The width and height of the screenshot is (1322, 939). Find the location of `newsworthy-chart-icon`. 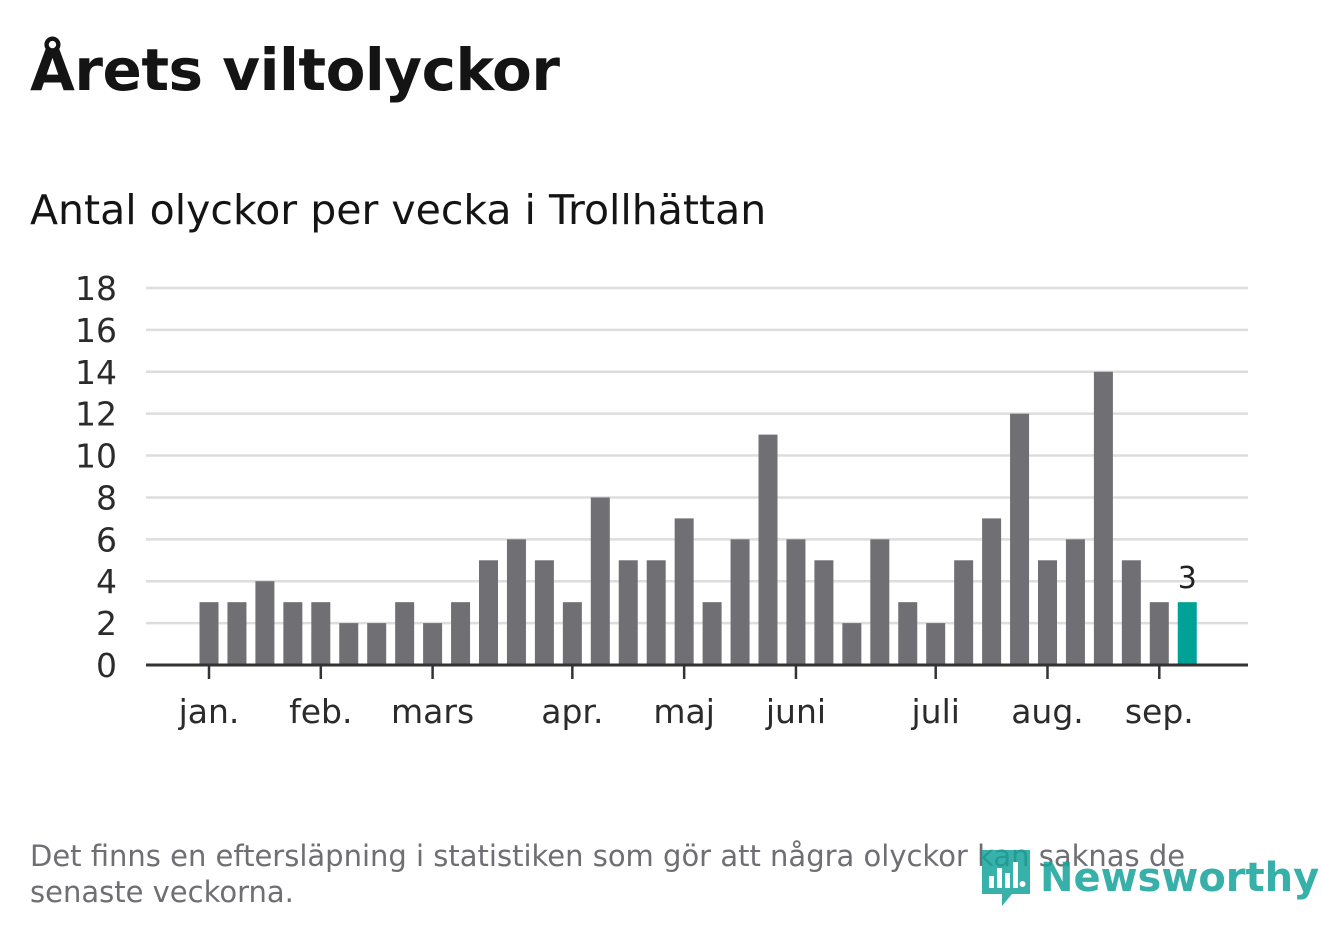

newsworthy-chart-icon is located at coordinates (1006, 878).